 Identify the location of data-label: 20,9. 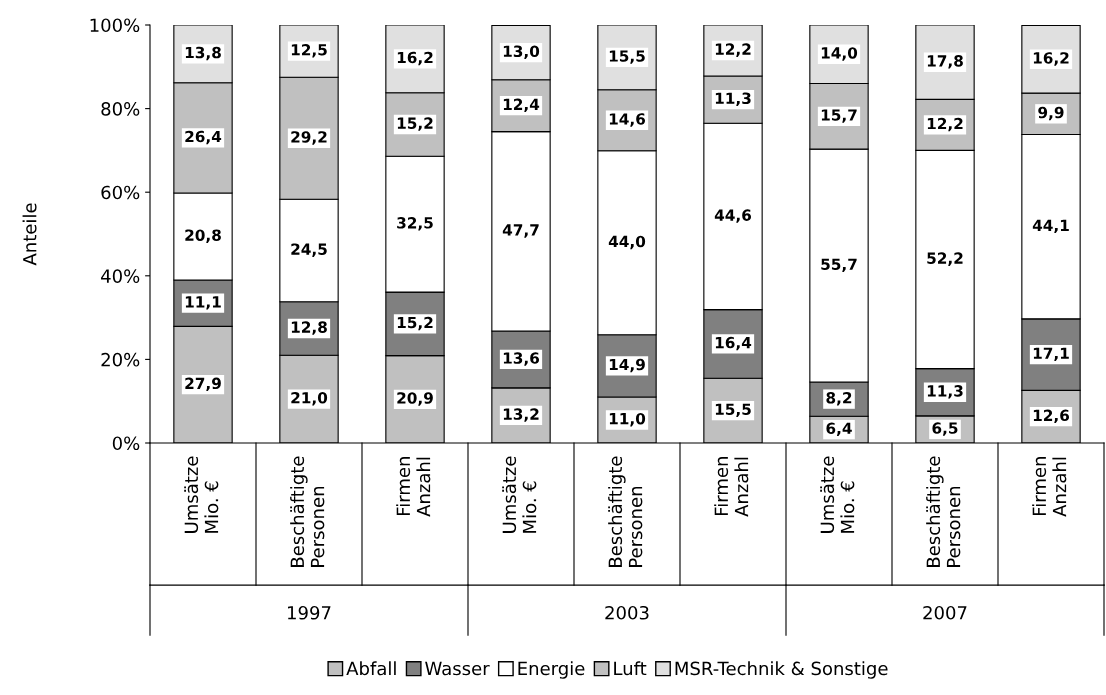
(415, 399).